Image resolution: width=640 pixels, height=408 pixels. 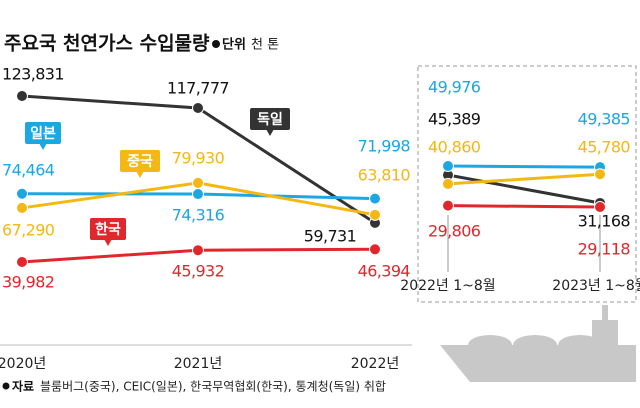 What do you see at coordinates (198, 158) in the screenshot?
I see `data-label: 79,930` at bounding box center [198, 158].